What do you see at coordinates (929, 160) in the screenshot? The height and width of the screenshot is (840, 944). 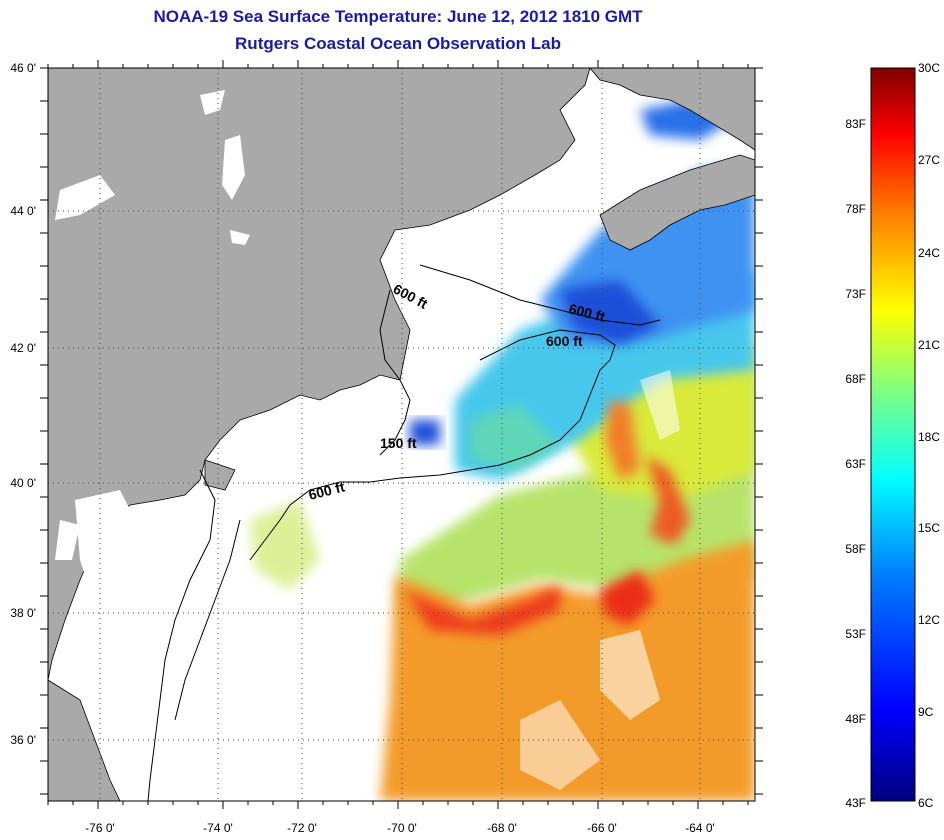 I see `colorbar-celsius-label: 27C` at bounding box center [929, 160].